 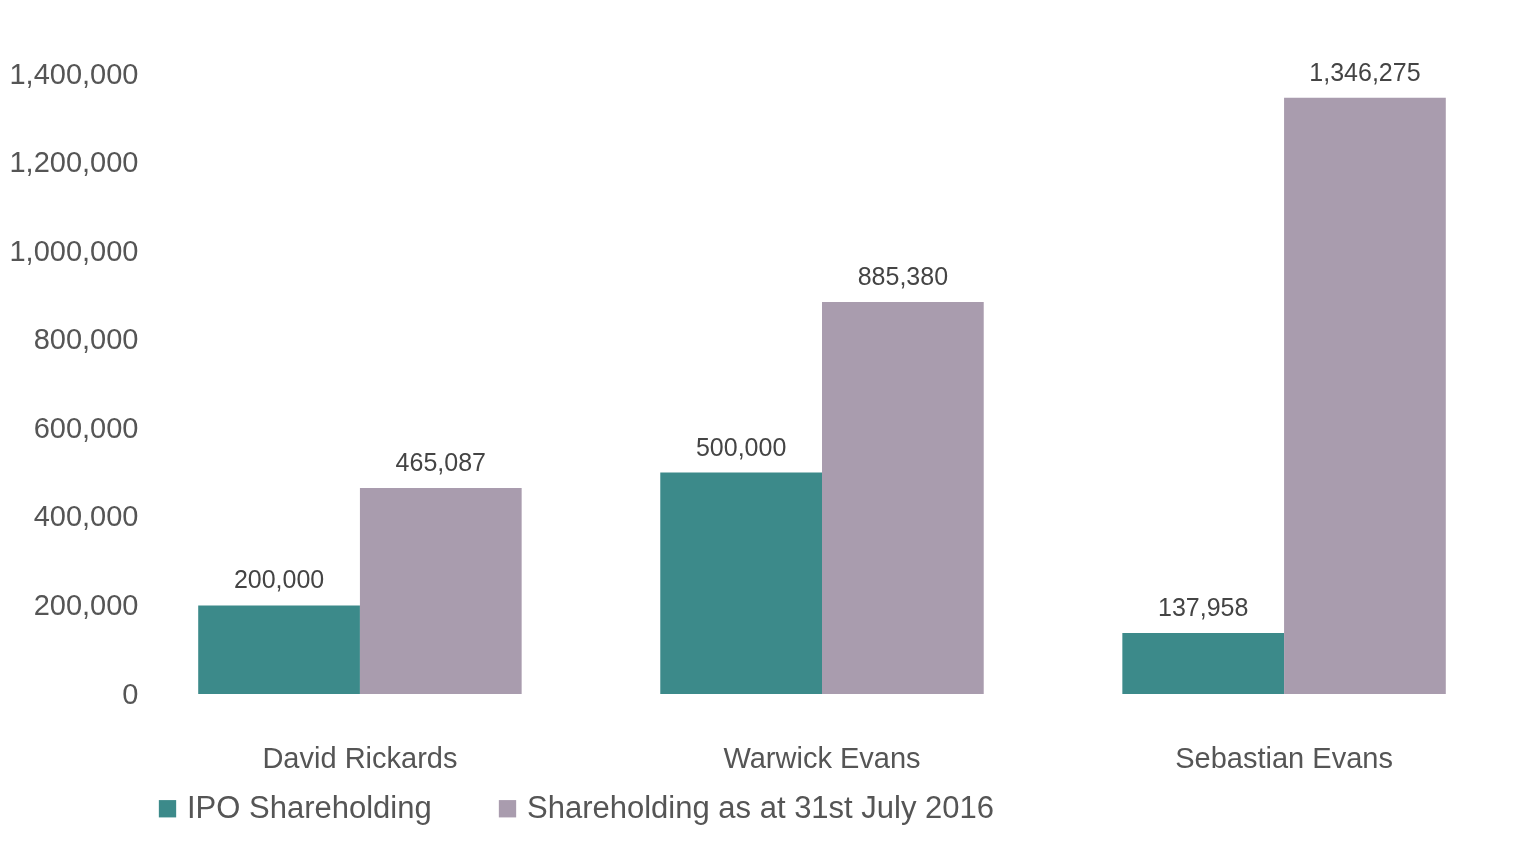 I want to click on x-tick-label: David Rickards, so click(x=360, y=757).